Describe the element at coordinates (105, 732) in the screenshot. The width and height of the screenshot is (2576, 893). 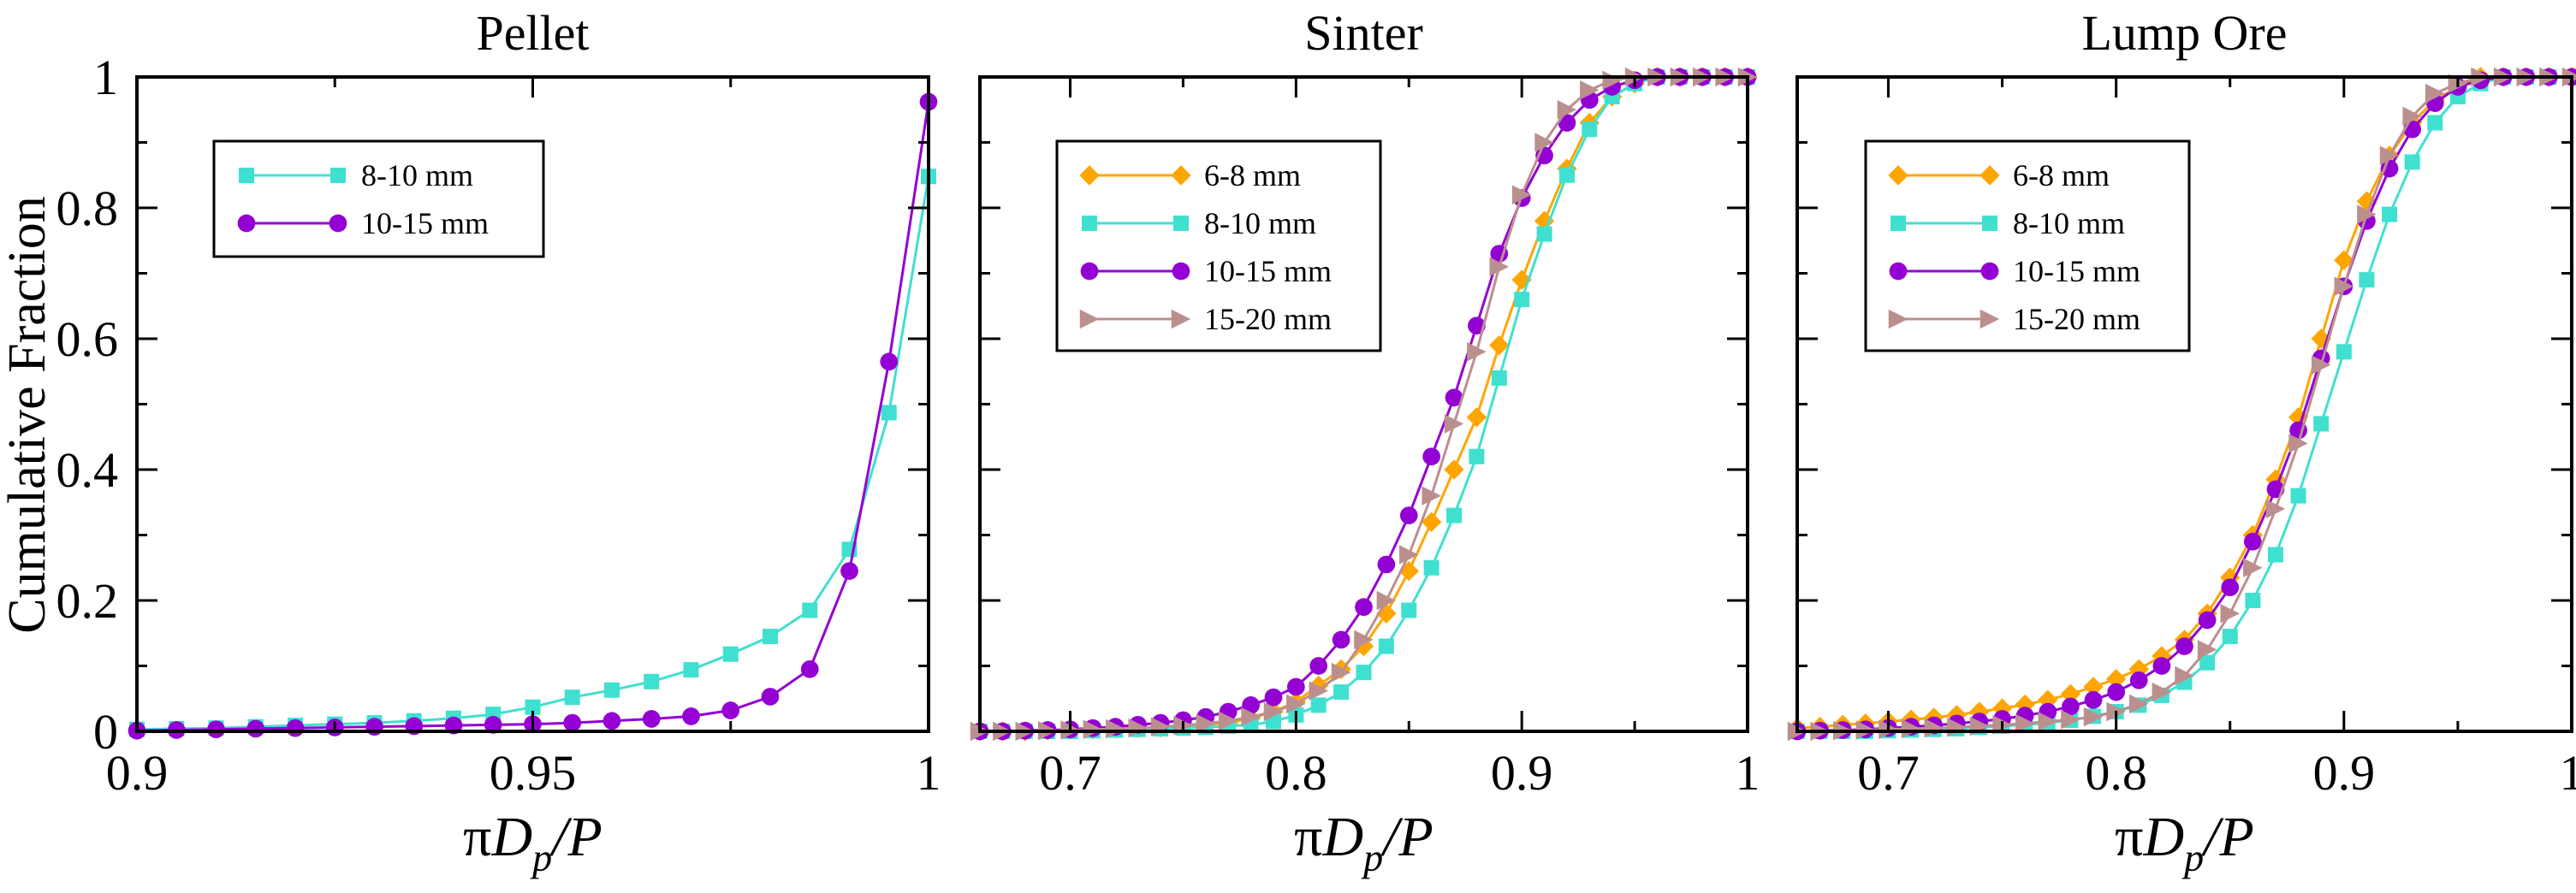
I see `y-tick-label: 0` at that location.